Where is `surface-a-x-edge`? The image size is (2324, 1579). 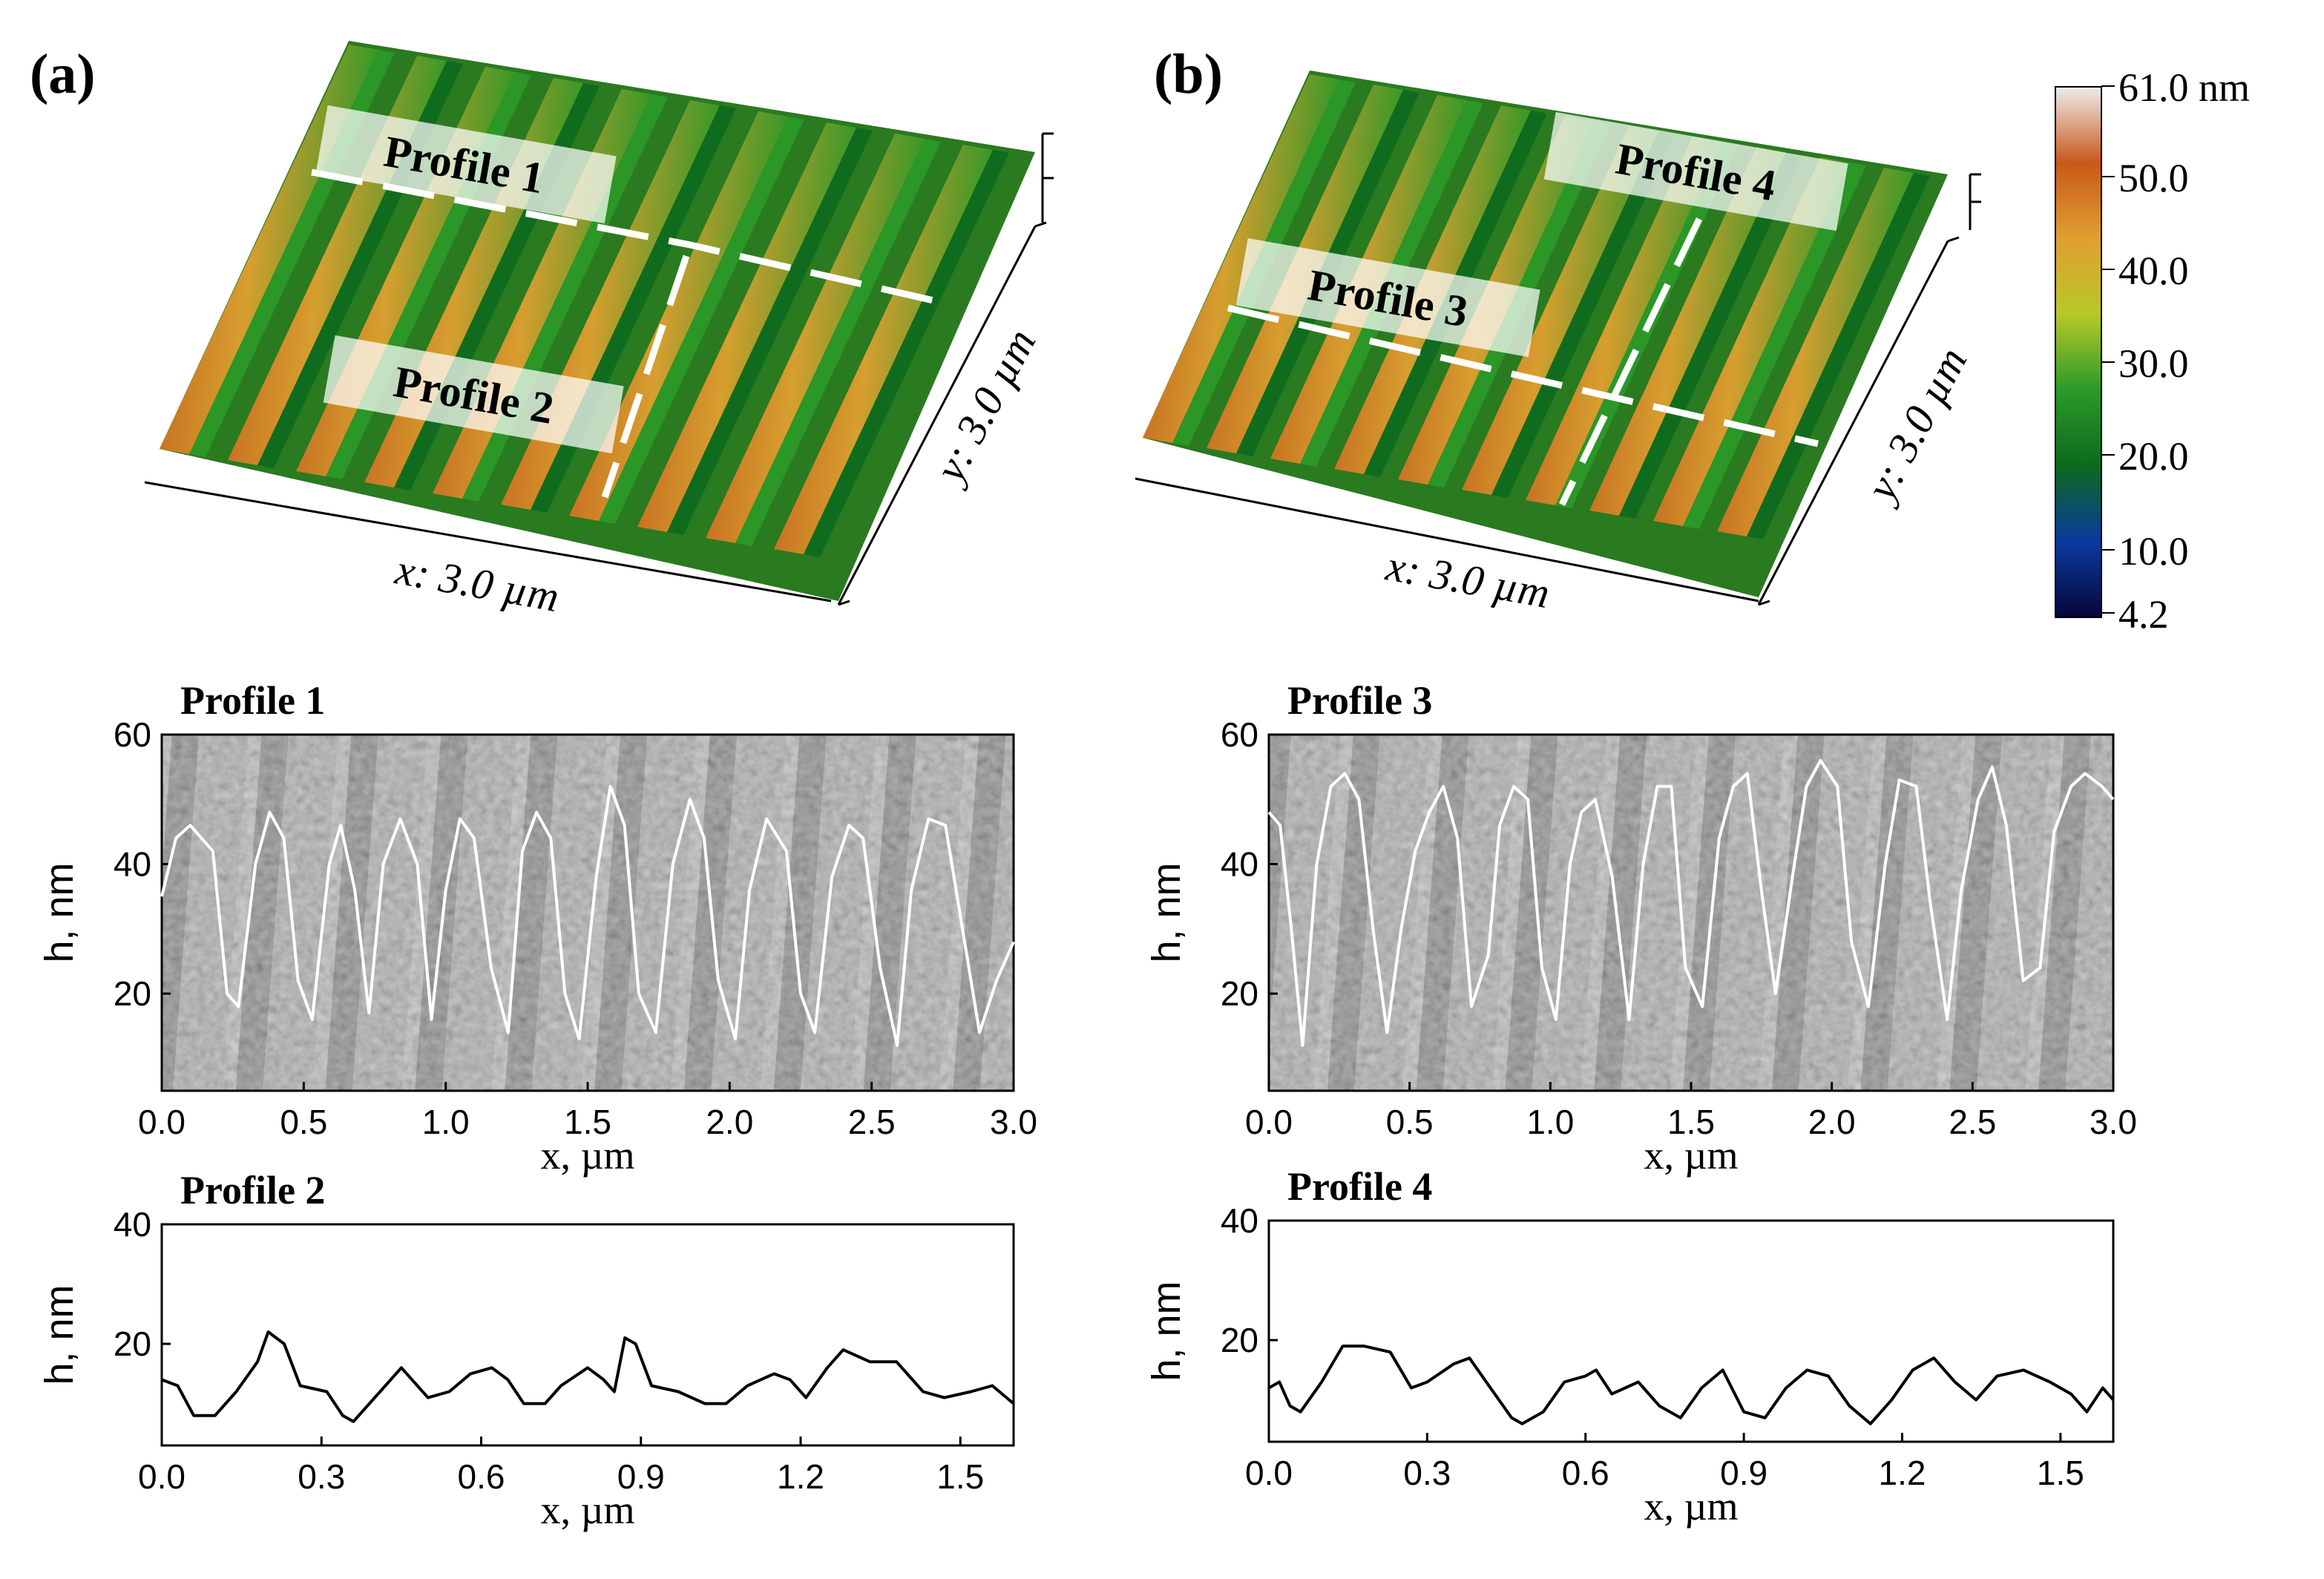
surface-a-x-edge is located at coordinates (488, 542).